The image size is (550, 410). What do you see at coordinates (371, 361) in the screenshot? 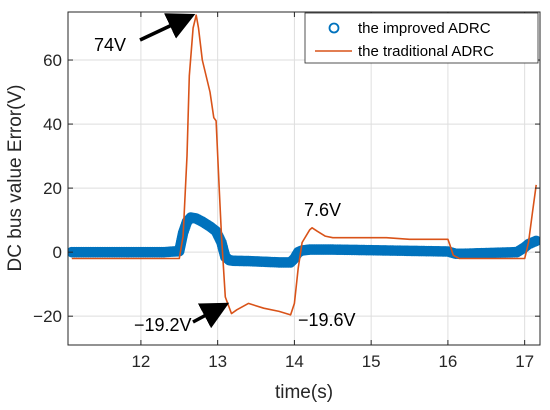
I see `x-tick-label: 15` at bounding box center [371, 361].